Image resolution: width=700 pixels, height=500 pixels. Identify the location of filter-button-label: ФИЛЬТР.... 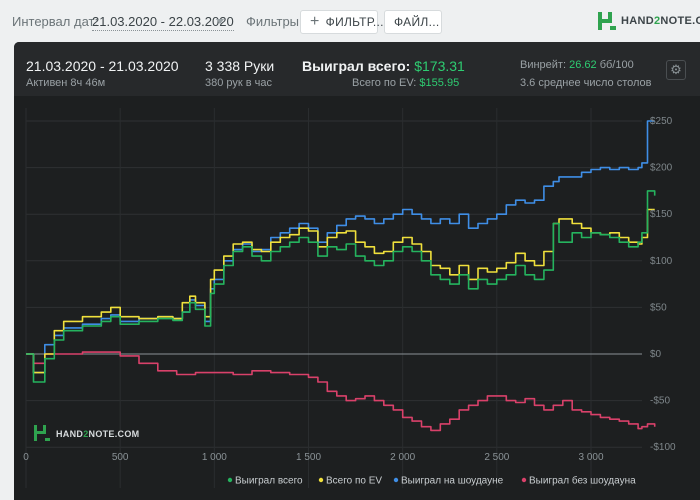
(354, 22).